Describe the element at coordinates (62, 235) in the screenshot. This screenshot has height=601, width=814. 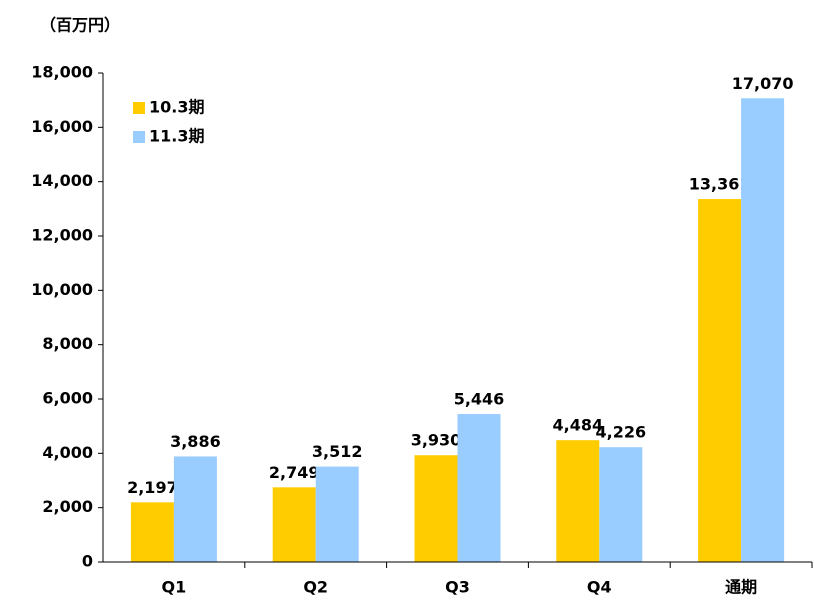
I see `y-tick-label: 12,000` at that location.